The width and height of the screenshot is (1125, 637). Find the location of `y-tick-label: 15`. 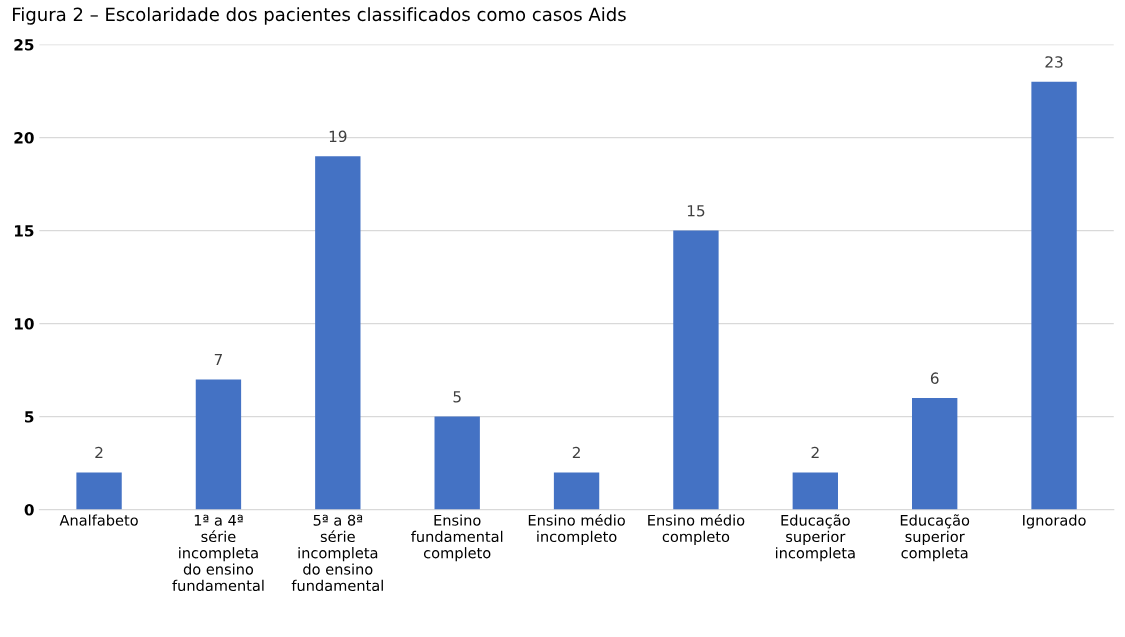

y-tick-label: 15 is located at coordinates (24, 231).